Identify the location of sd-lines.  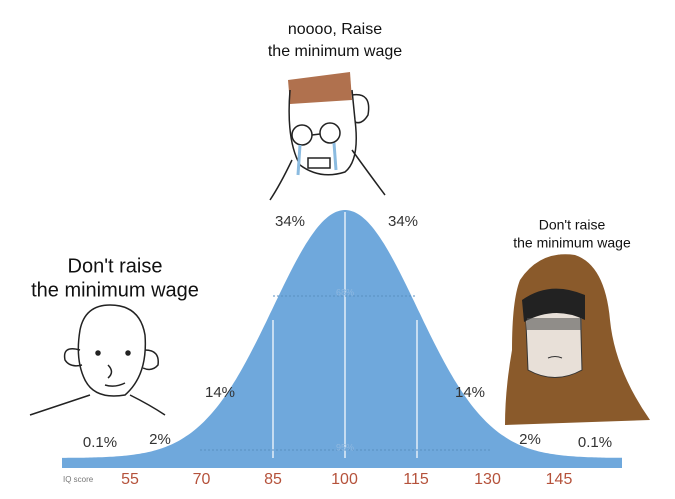
(345, 335).